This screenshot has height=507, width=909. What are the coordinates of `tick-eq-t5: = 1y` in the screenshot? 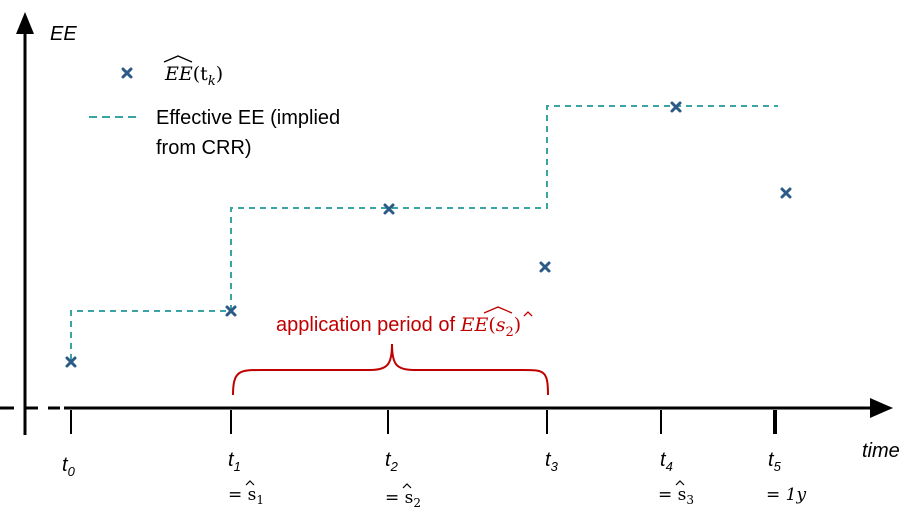 It's located at (786, 495).